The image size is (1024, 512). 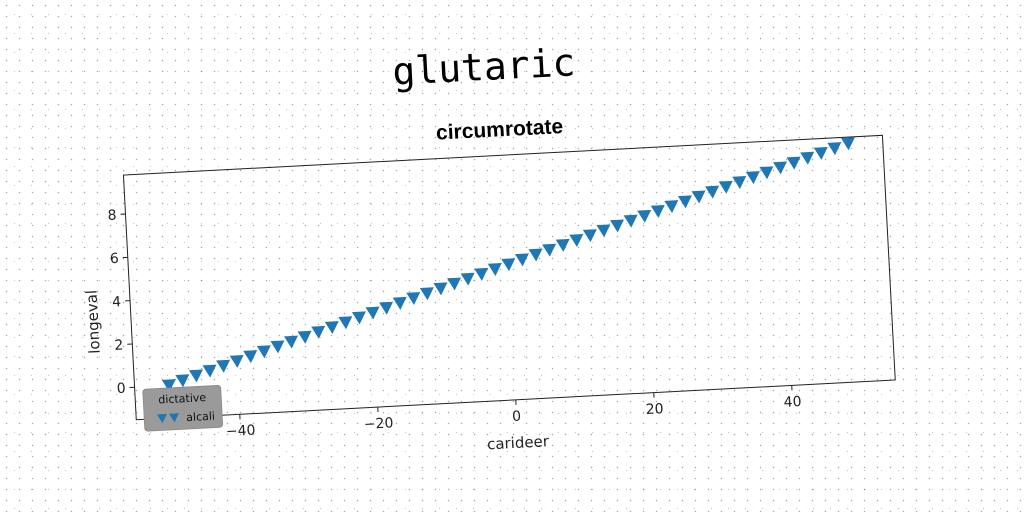 I want to click on x-axis-ticks: −40 −20 0 20 40, so click(x=513, y=412).